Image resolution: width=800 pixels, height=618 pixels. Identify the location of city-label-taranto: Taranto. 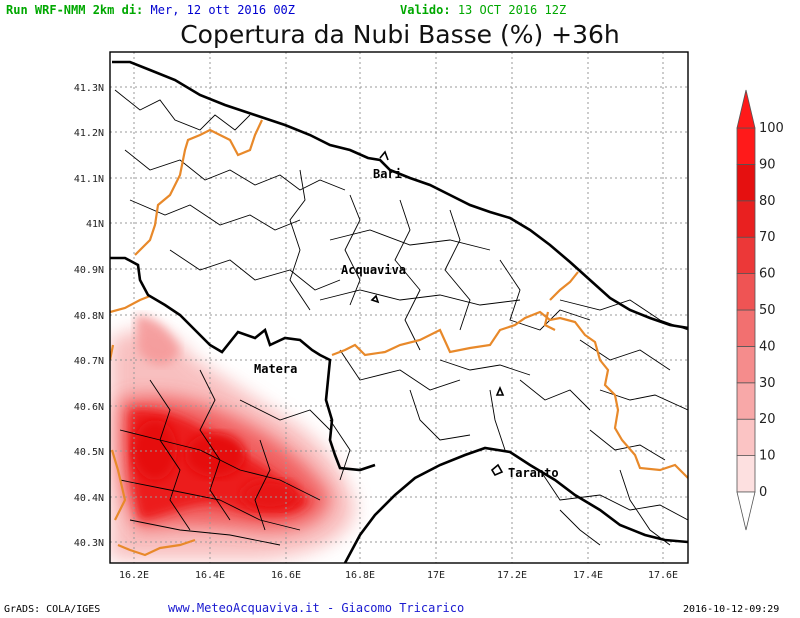
(533, 473).